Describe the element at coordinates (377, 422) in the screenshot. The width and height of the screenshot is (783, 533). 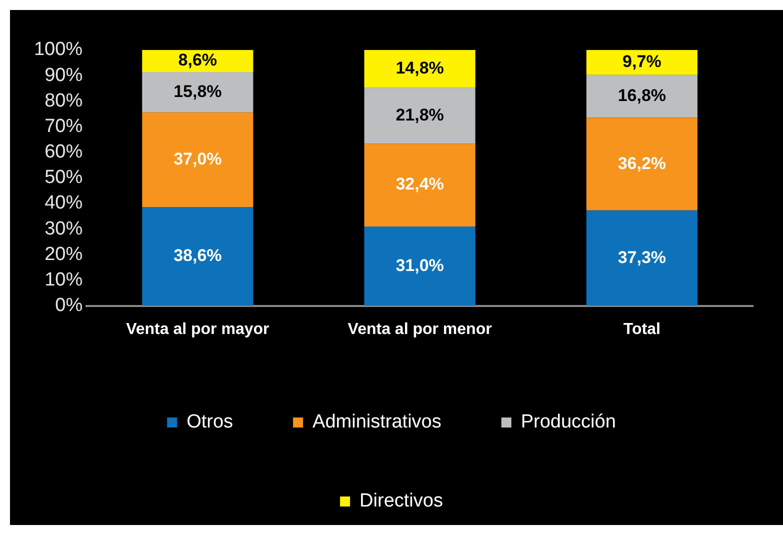
I see `legend-label: Administrativos` at that location.